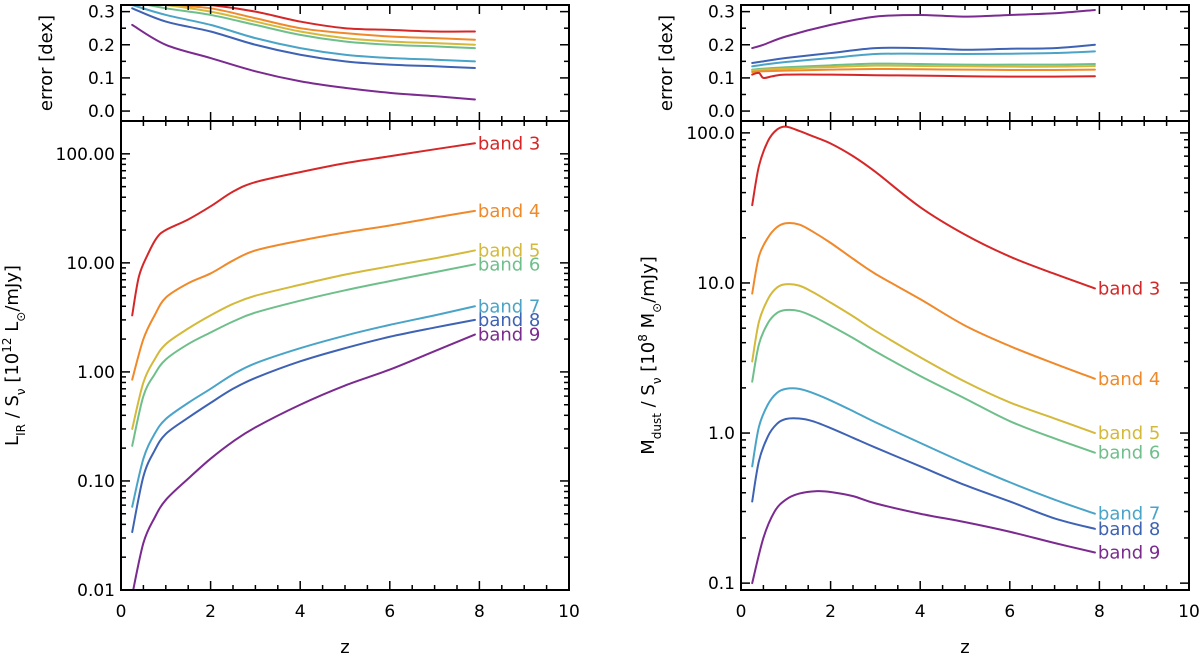 Image resolution: width=1200 pixels, height=657 pixels. Describe the element at coordinates (96, 591) in the screenshot. I see `y-tick-label: 0.01` at that location.